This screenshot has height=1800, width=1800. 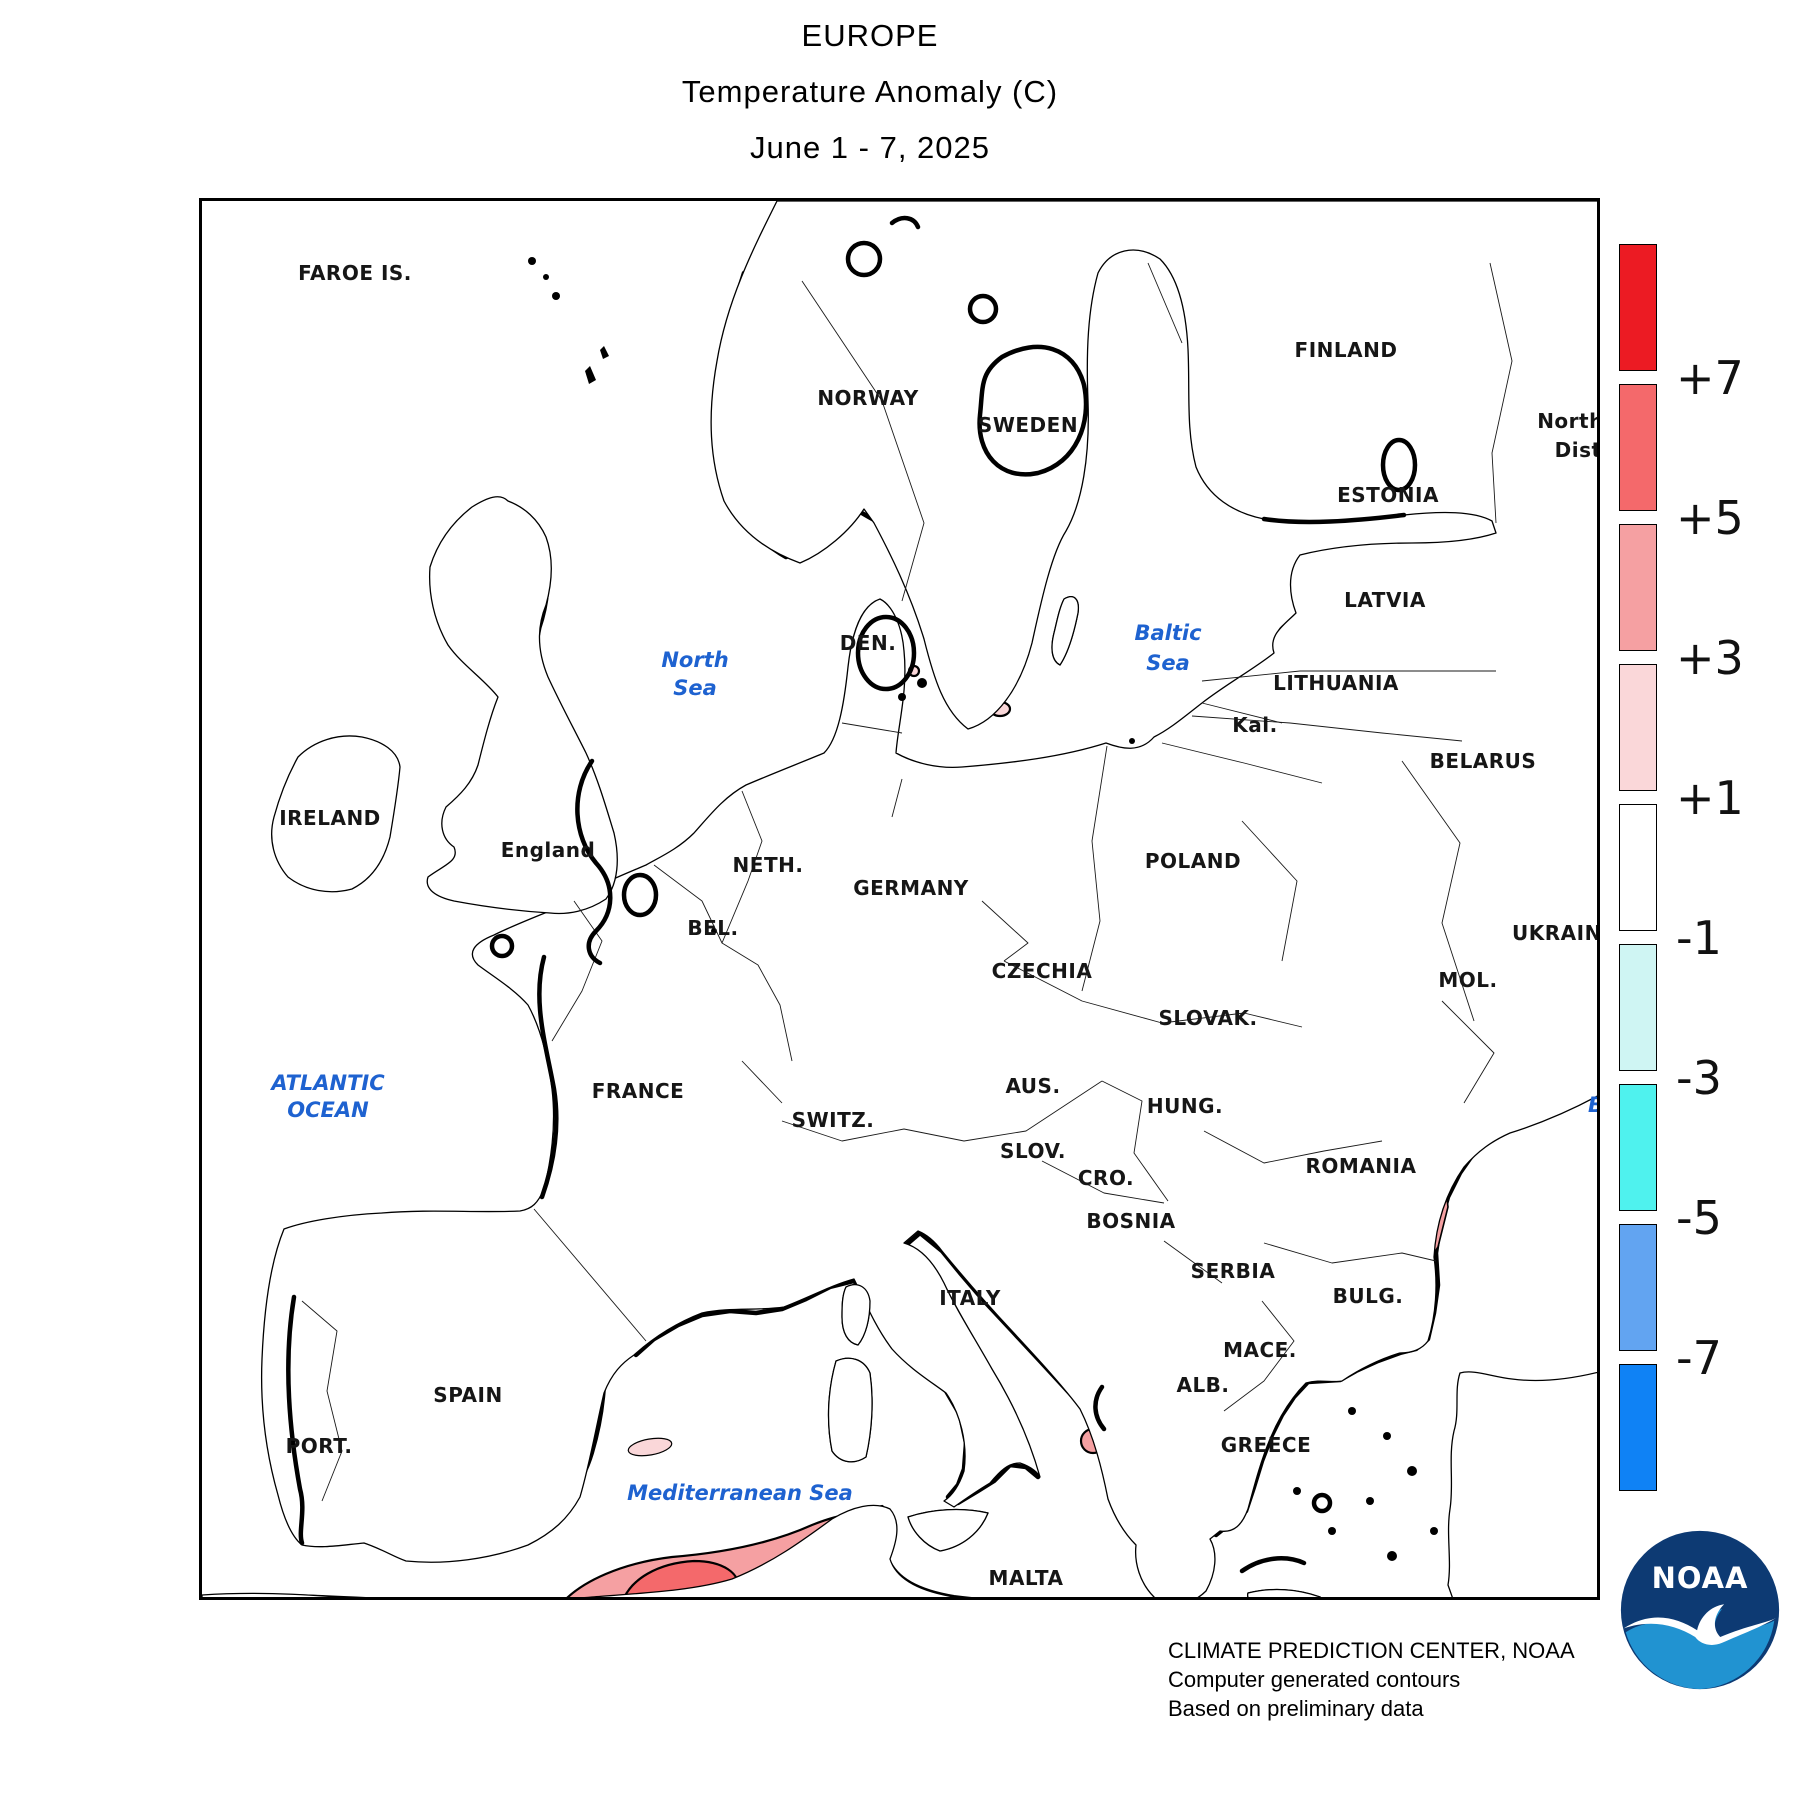 I want to click on legend-segment--3-to--1, so click(x=1638, y=1007).